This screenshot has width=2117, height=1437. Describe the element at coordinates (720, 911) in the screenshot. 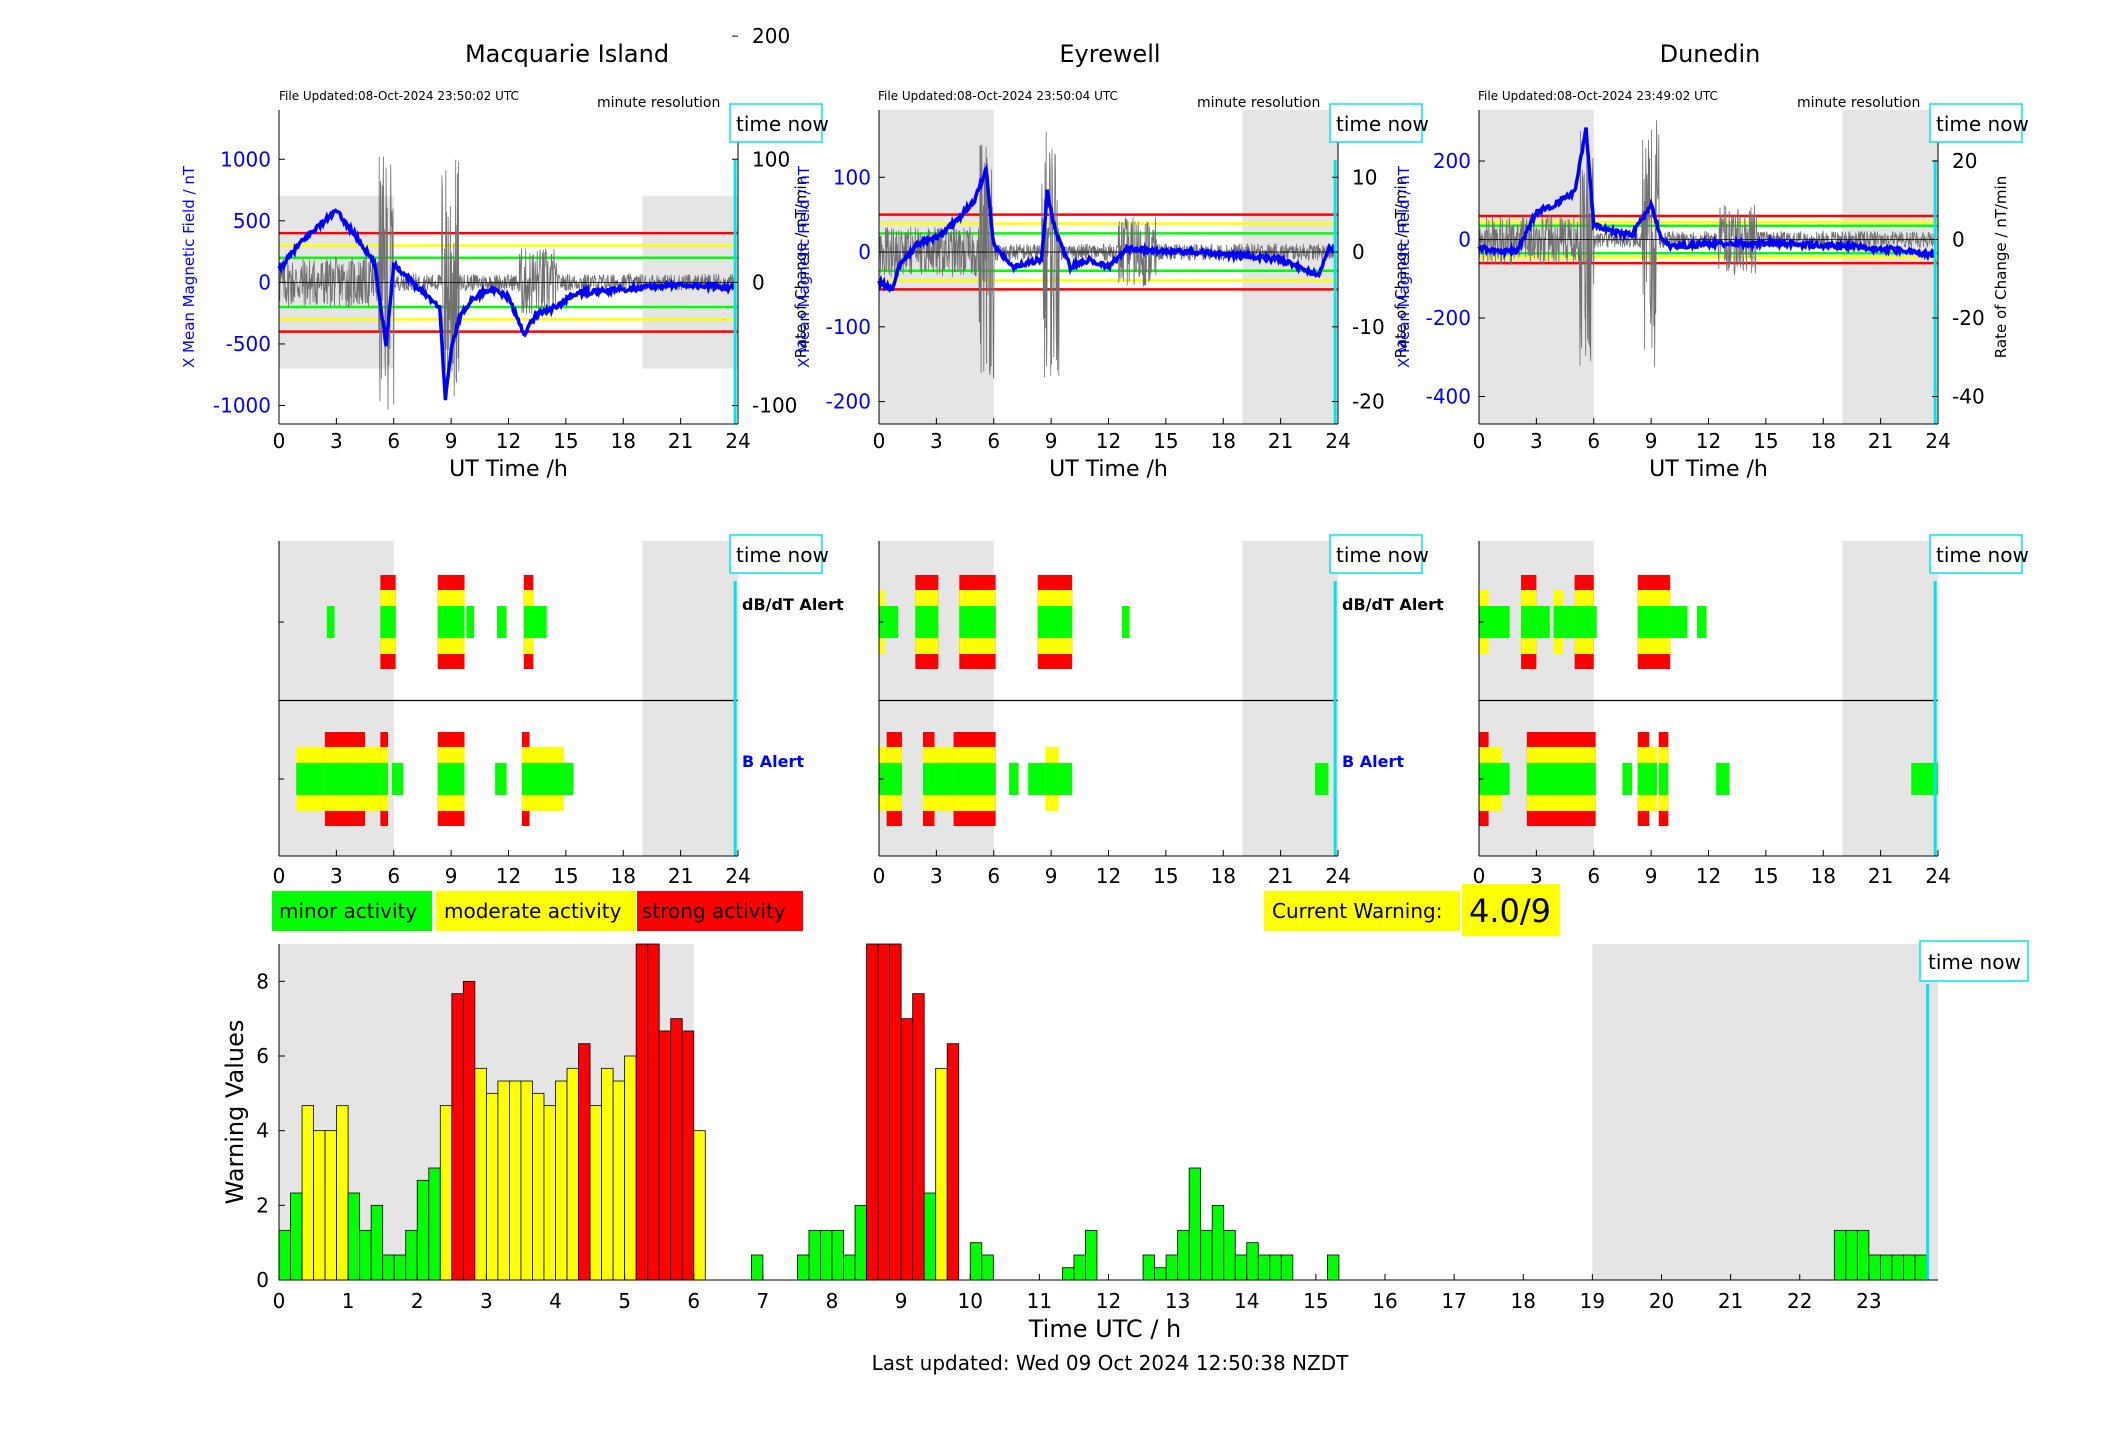

I see `legend-swatch-strong` at that location.